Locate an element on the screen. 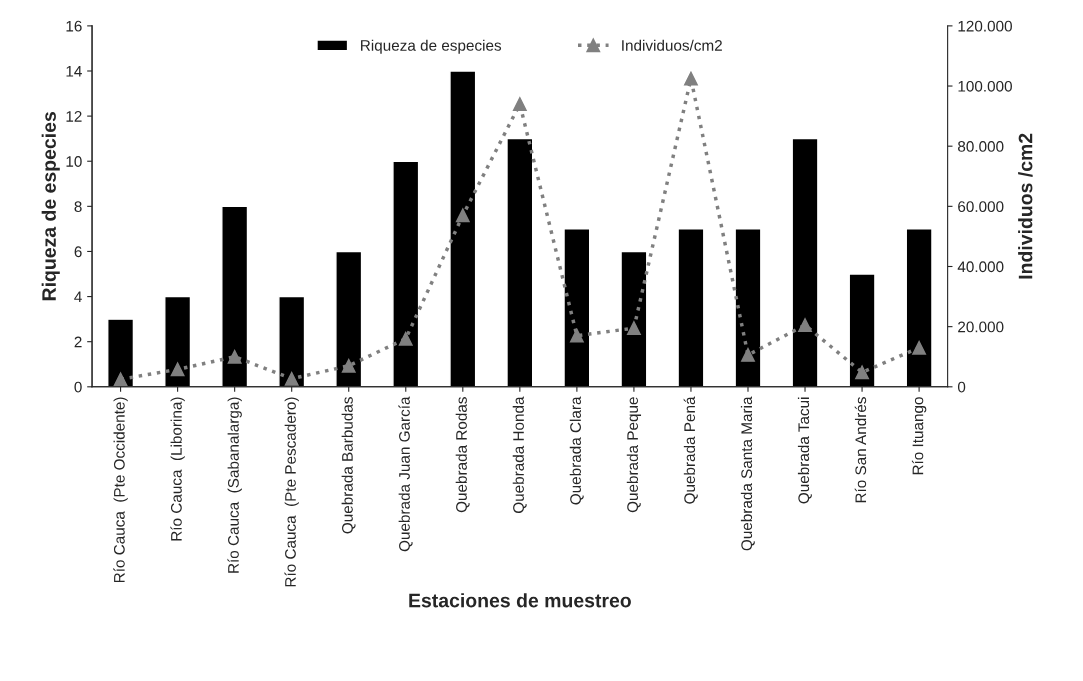 This screenshot has height=681, width=1083. y-tick-label: 10 is located at coordinates (74, 161).